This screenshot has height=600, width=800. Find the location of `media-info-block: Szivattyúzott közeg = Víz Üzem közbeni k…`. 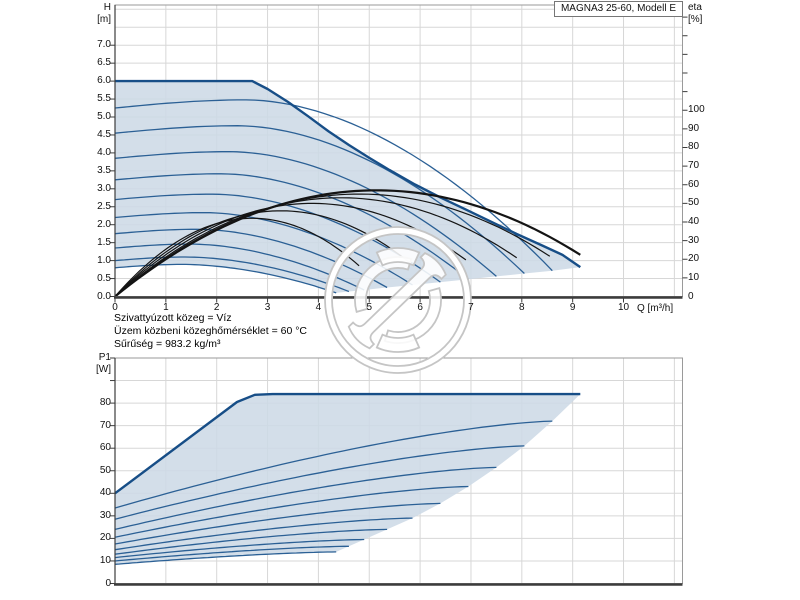

media-info-block: Szivattyúzott közeg = Víz Üzem közbeni k… is located at coordinates (210, 331).